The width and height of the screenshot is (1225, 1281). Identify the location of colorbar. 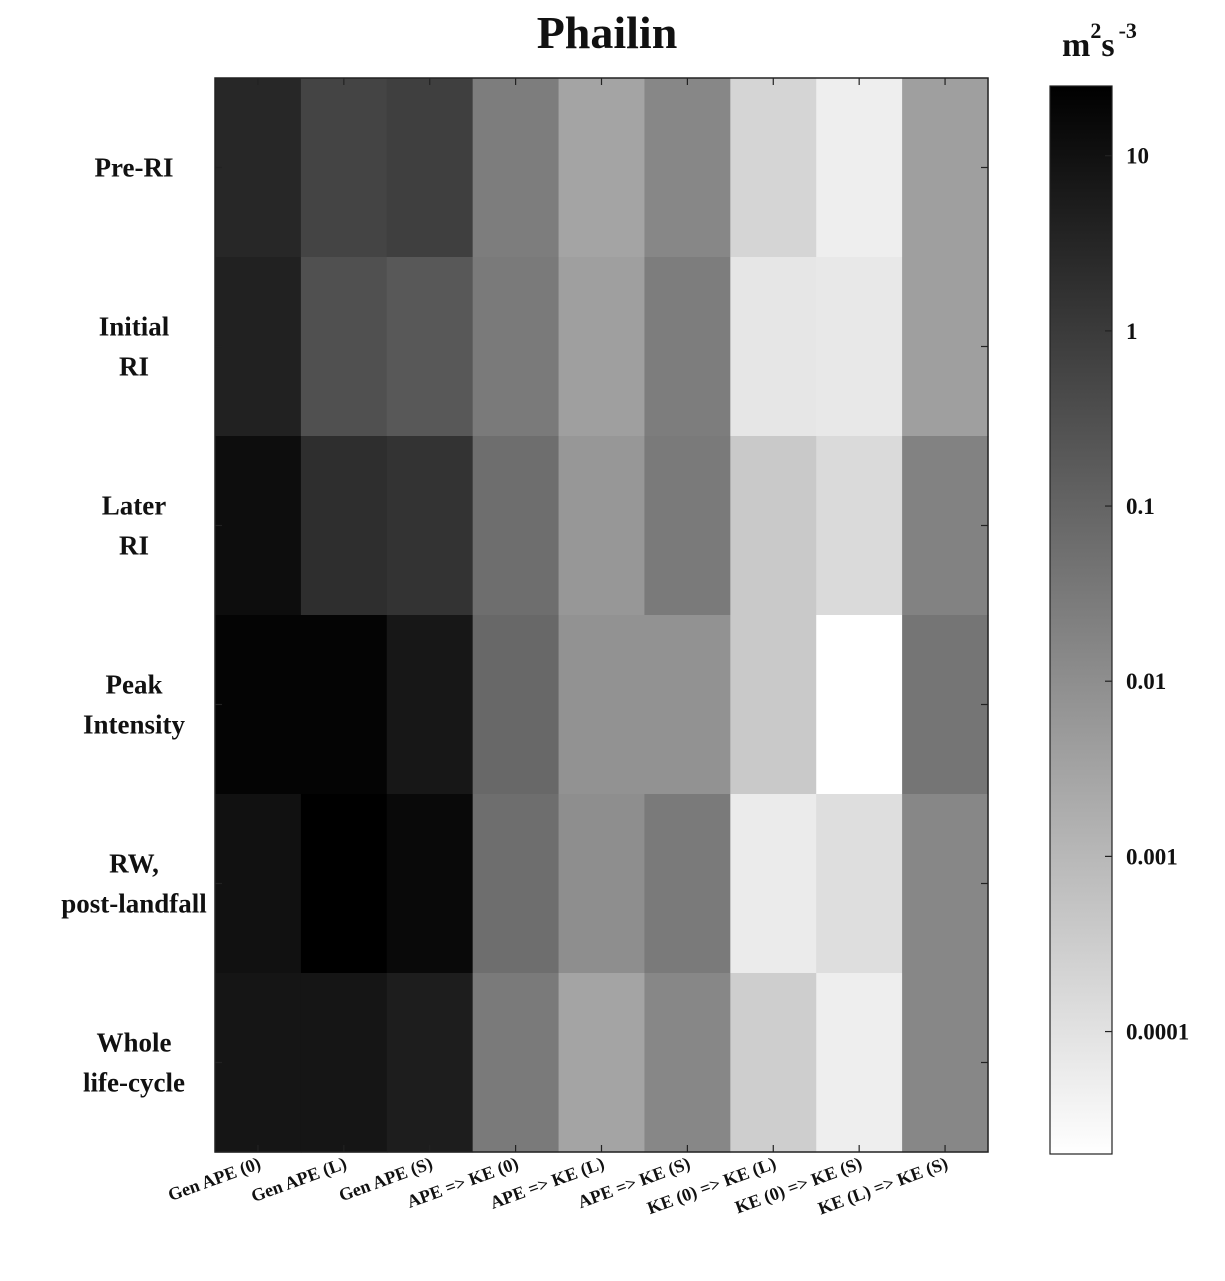
(1081, 620).